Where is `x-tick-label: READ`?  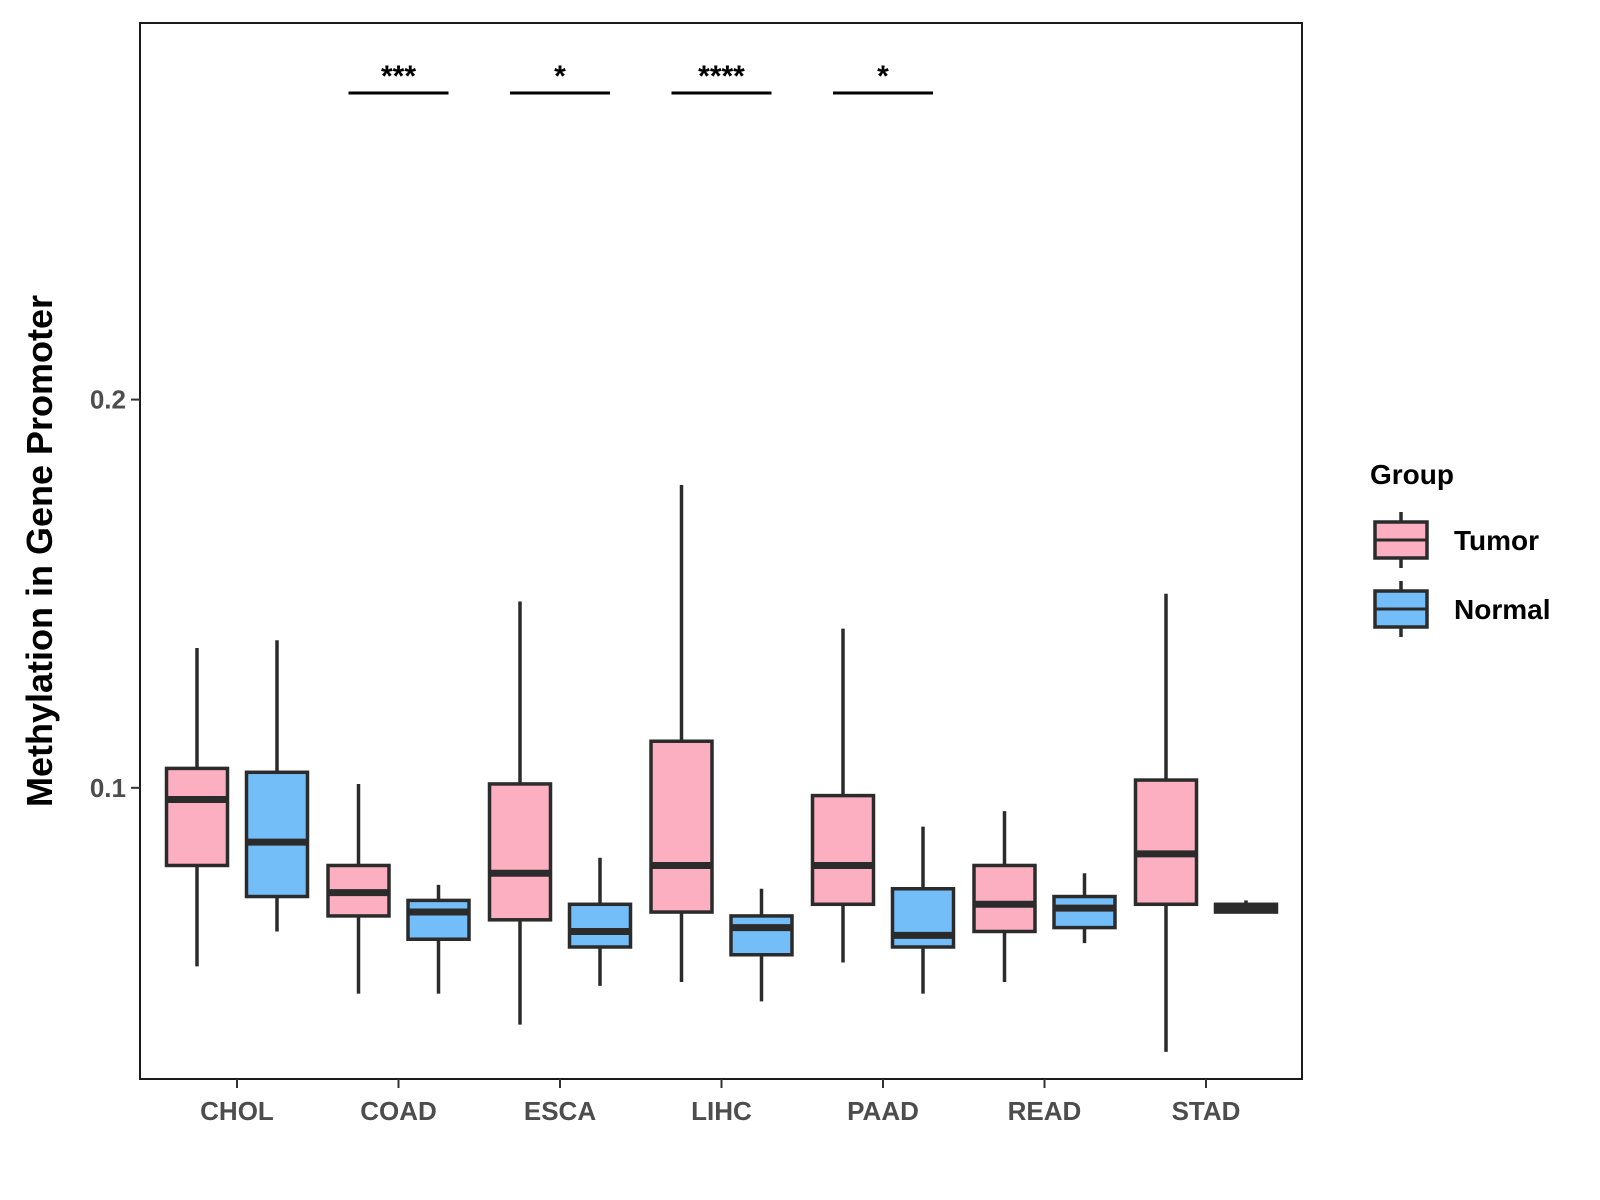
x-tick-label: READ is located at coordinates (1045, 1111).